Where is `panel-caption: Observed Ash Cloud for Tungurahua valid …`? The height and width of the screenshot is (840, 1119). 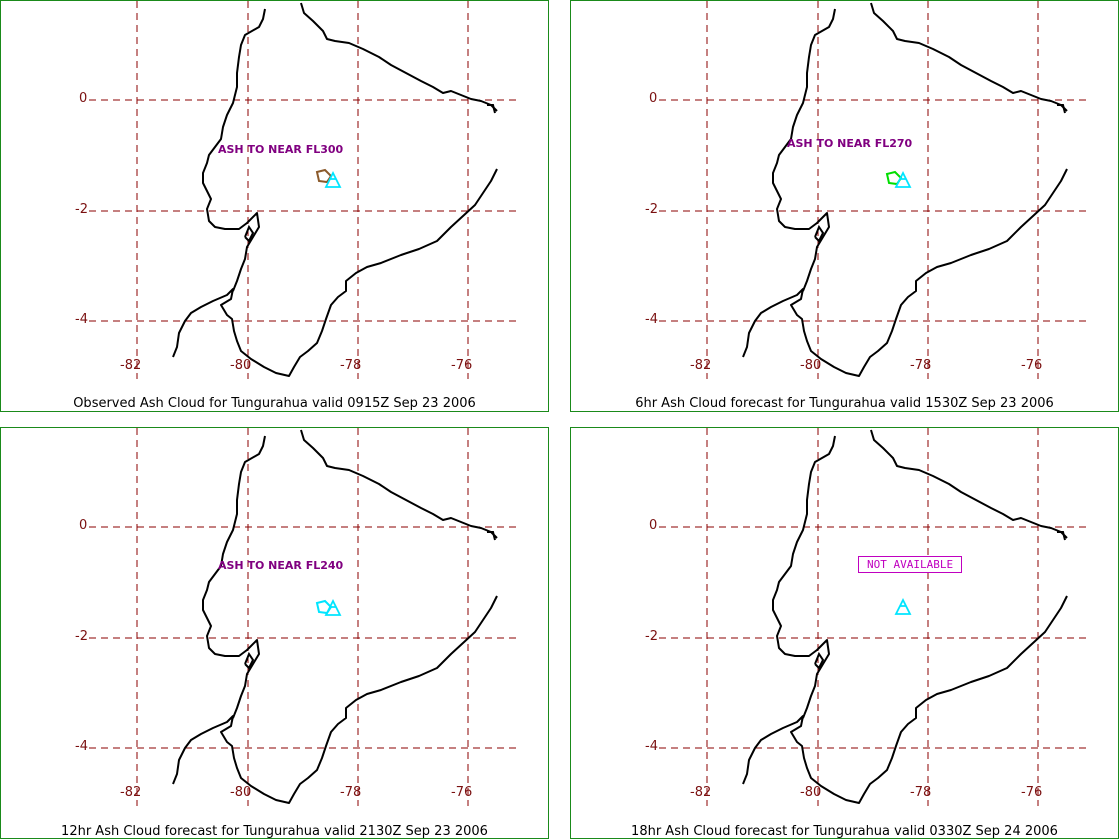 panel-caption: Observed Ash Cloud for Tungurahua valid … is located at coordinates (274, 403).